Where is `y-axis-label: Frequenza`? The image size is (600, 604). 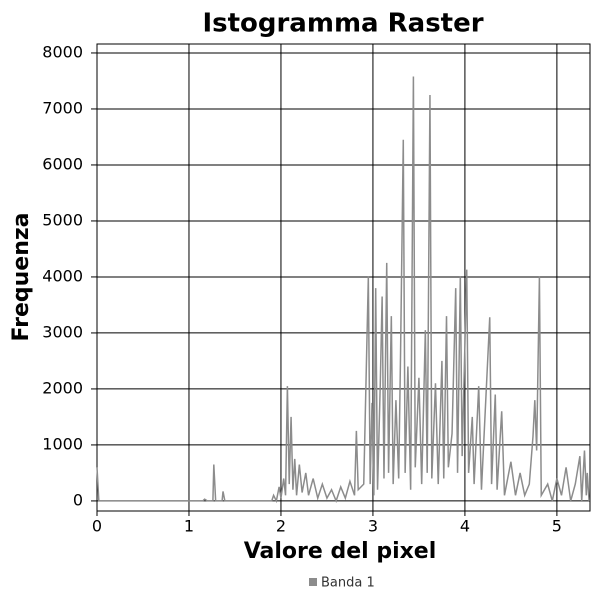
y-axis-label: Frequenza is located at coordinates (21, 276).